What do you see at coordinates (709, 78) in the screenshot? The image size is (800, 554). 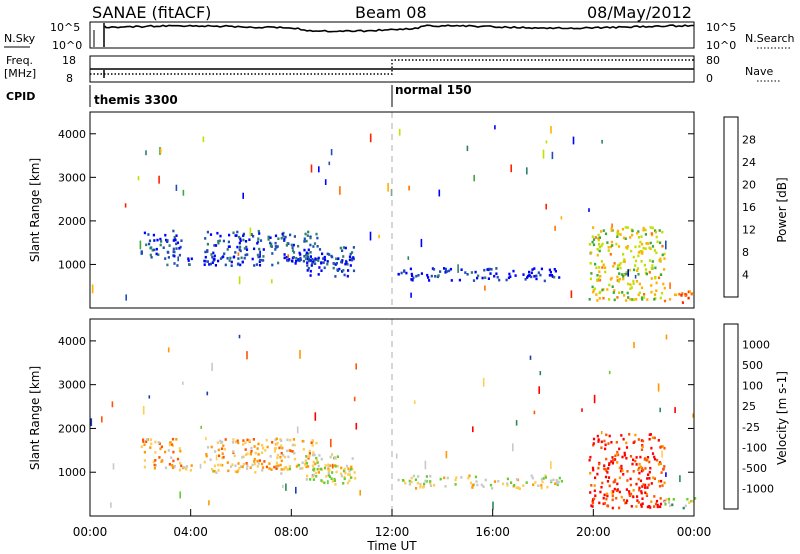 I see `nave-tick-bottom: 0` at bounding box center [709, 78].